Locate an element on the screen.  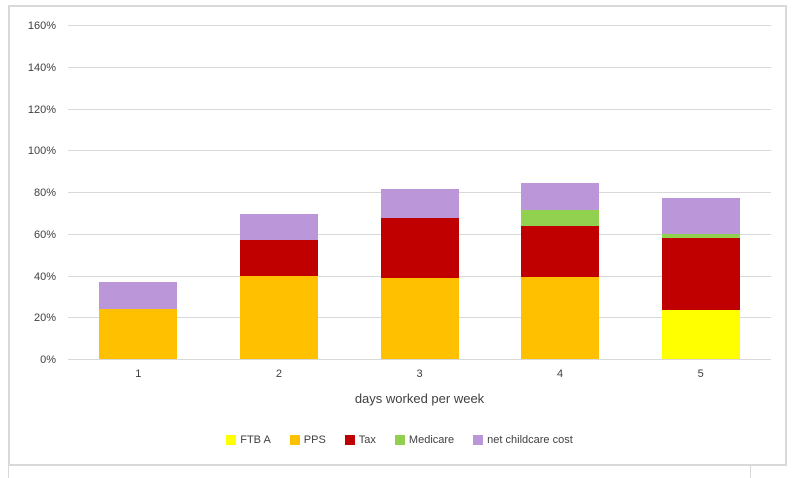
x-tick-label: 1 is located at coordinates (138, 374).